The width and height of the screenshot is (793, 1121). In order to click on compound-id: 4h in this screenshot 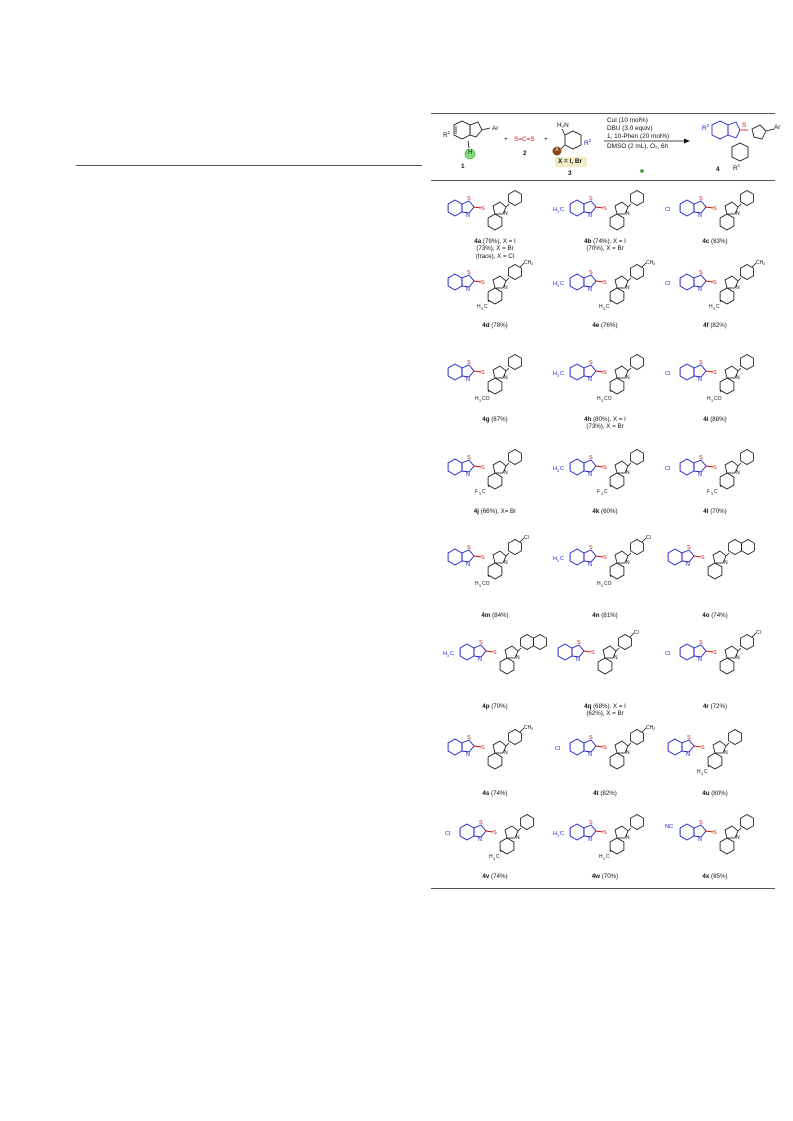, I will do `click(588, 419)`.